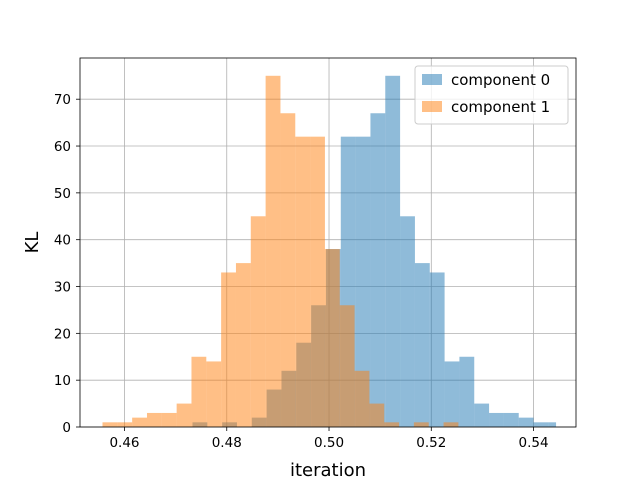 The width and height of the screenshot is (640, 480). Describe the element at coordinates (62, 100) in the screenshot. I see `y-tick-label-7: 70` at that location.